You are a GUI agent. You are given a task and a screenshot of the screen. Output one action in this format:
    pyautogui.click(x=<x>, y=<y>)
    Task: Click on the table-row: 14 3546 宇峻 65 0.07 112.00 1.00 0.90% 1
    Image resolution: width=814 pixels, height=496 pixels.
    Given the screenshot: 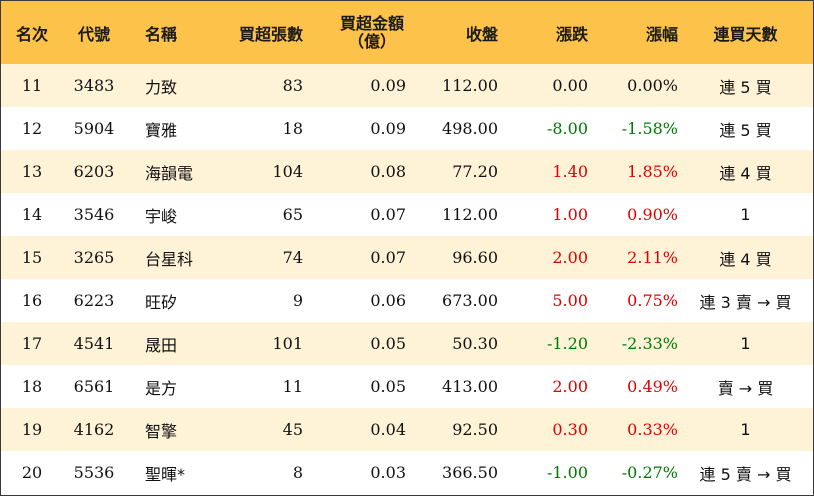 What is the action you would take?
    pyautogui.click(x=407, y=214)
    